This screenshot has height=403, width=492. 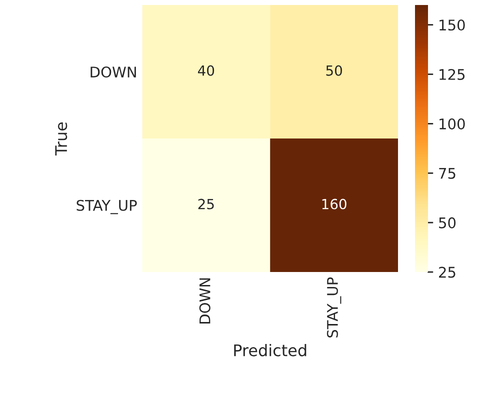 I want to click on y-axis-title: True, so click(x=61, y=139).